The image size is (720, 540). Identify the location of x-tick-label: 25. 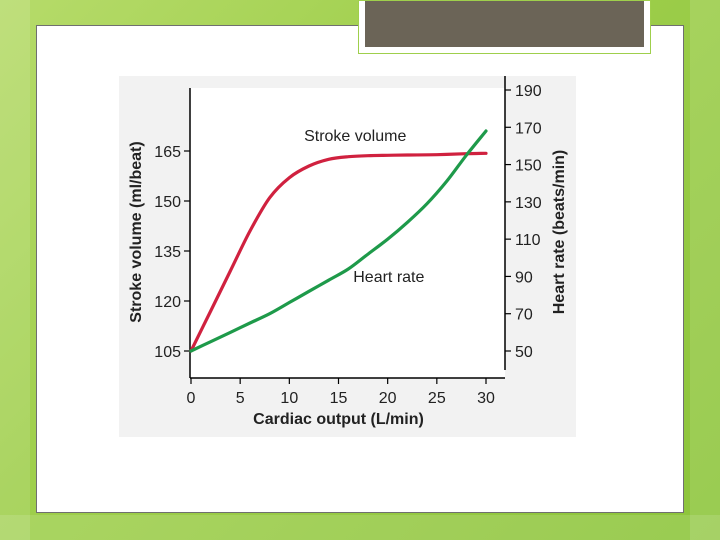
(437, 398).